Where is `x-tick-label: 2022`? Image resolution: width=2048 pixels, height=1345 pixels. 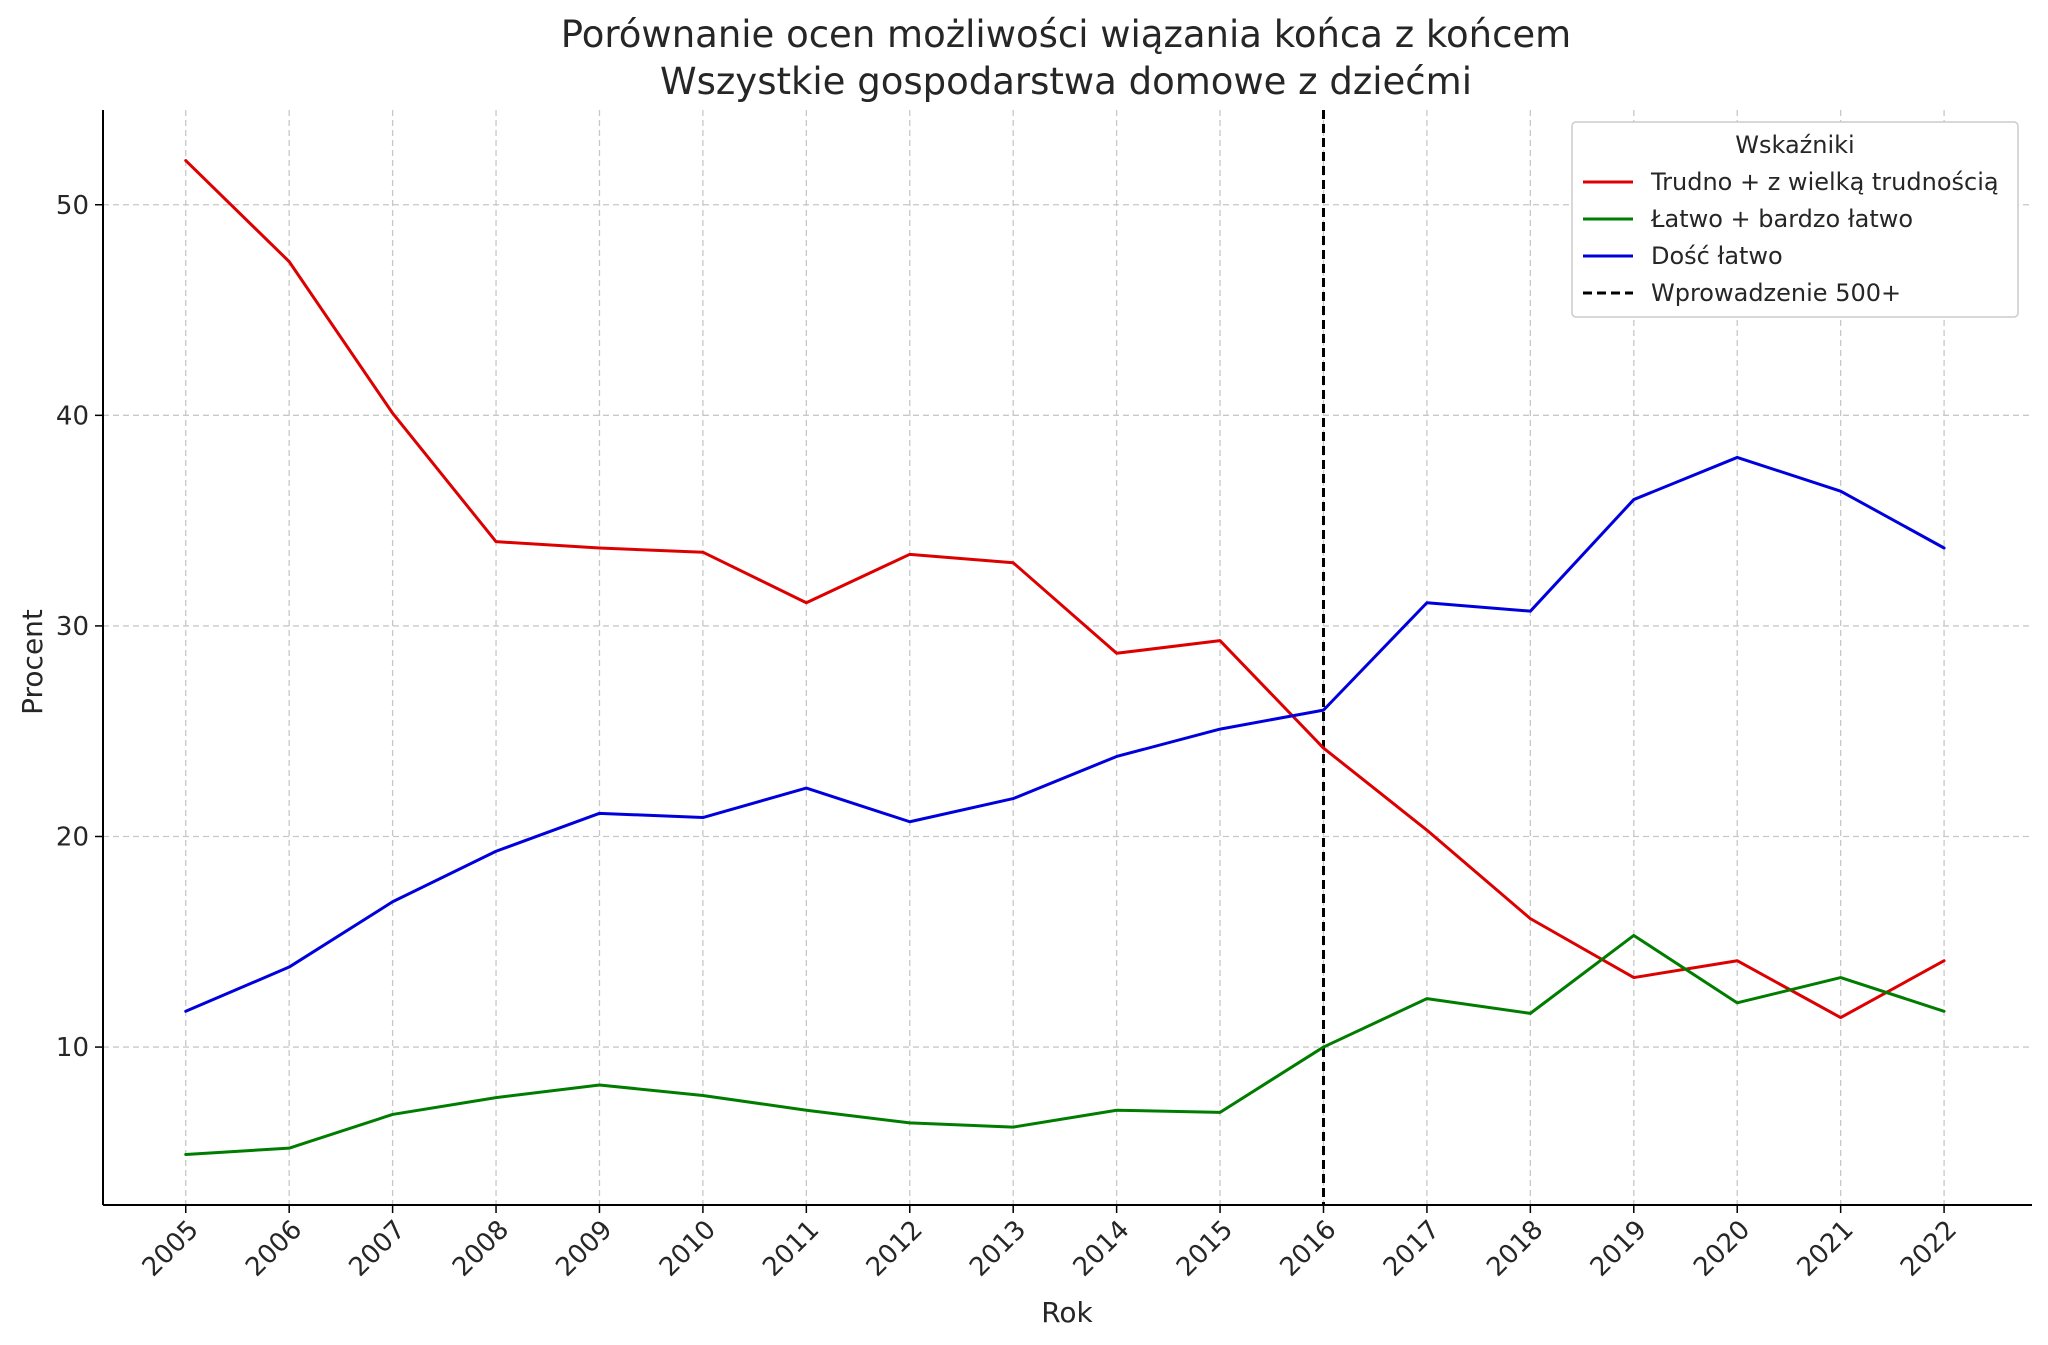
x-tick-label: 2022 is located at coordinates (1929, 1249).